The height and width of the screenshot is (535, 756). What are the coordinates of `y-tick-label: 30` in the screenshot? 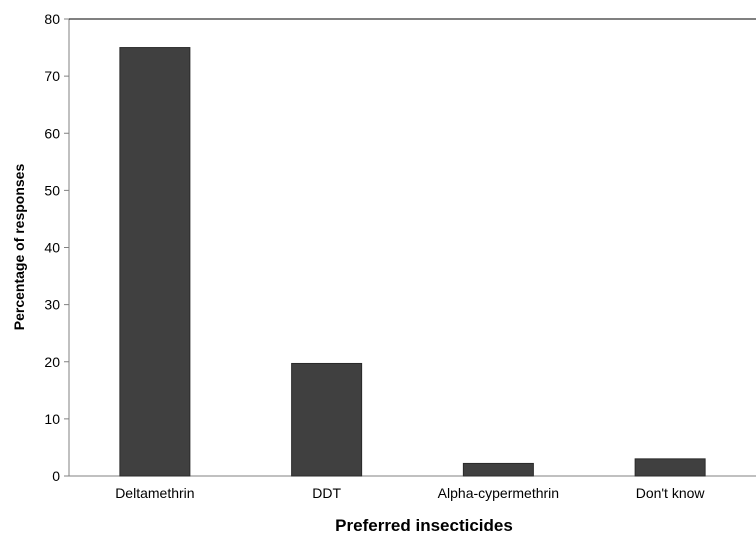 It's located at (52, 305).